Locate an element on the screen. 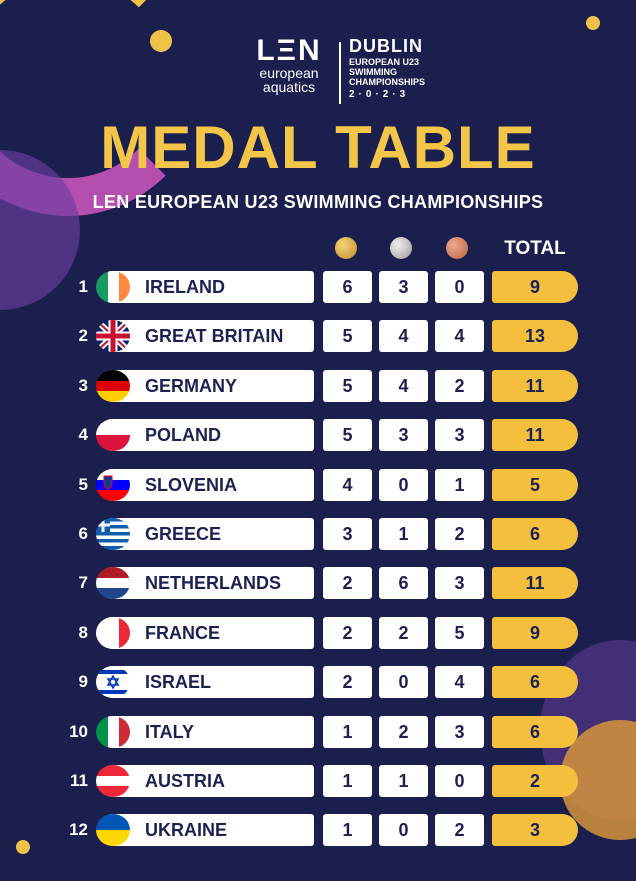 This screenshot has height=881, width=636. rank-cell: 3 is located at coordinates (83, 385).